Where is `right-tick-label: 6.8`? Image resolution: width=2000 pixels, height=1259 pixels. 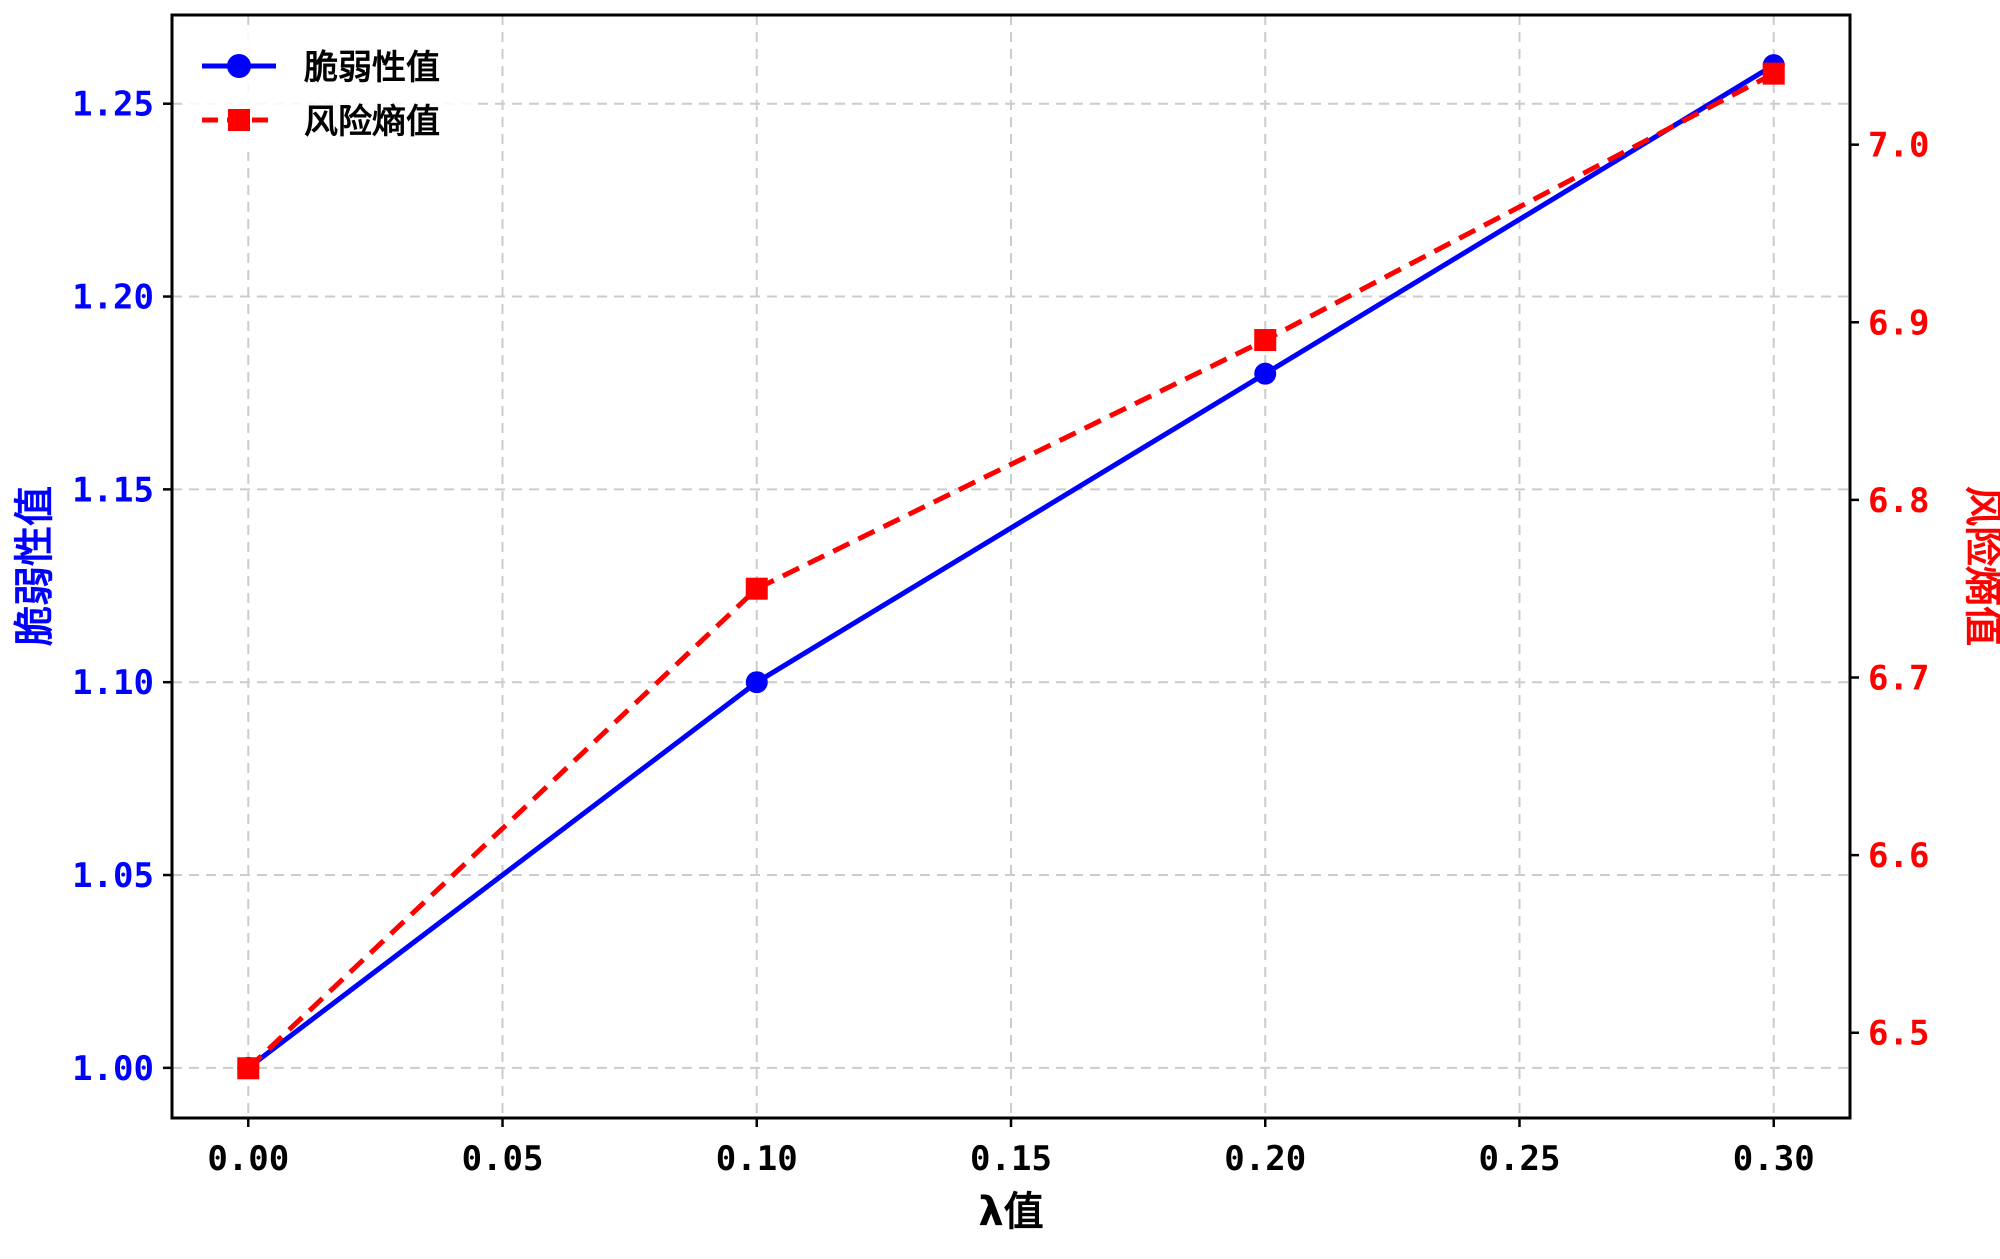
right-tick-label: 6.8 is located at coordinates (1898, 501).